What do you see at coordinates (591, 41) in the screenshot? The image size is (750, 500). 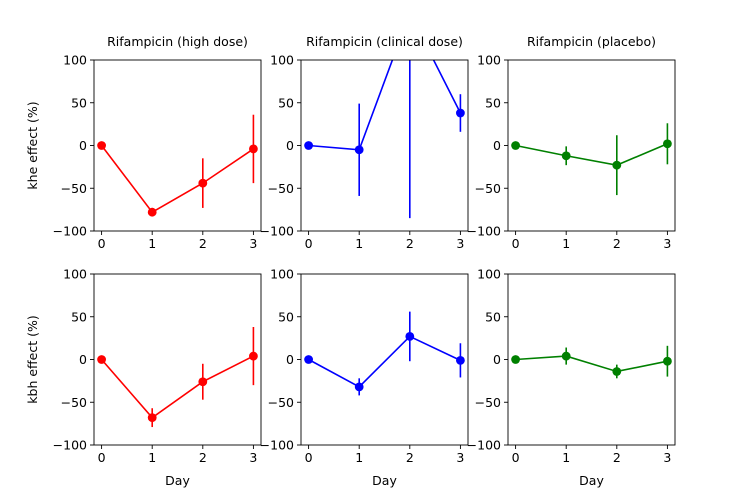 I see `panel-title: Rifampicin (placebo)` at bounding box center [591, 41].